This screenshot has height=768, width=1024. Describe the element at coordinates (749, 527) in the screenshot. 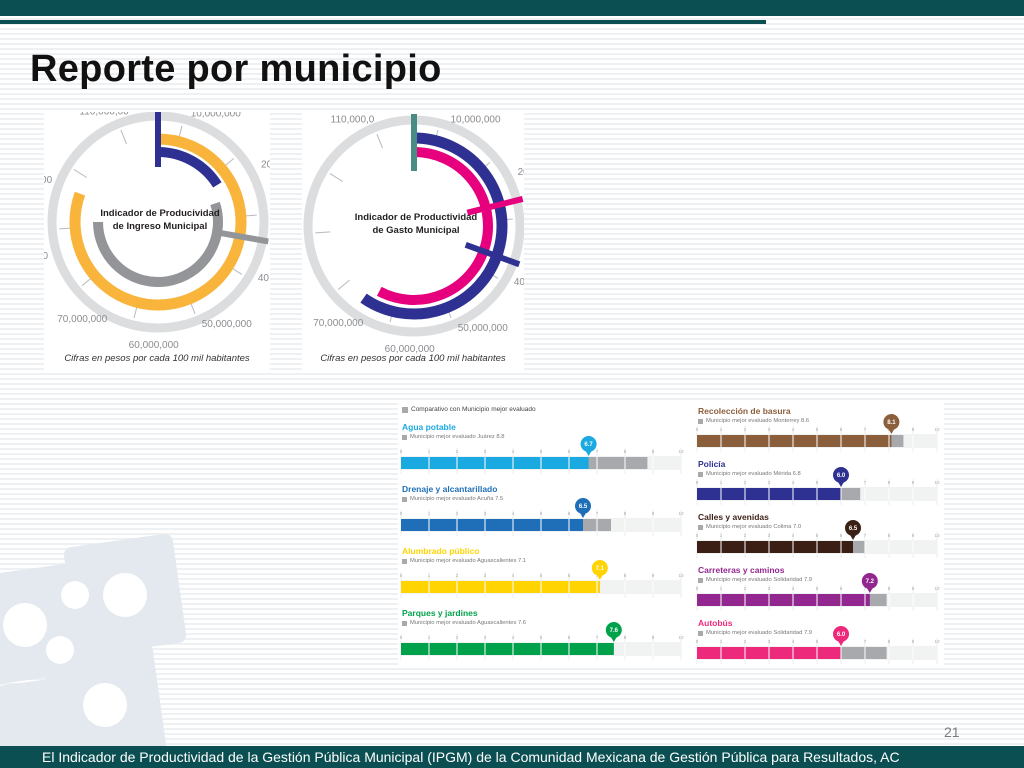

I see `metric-subtitle: Municipio mejor evaluado Colima 7.0` at that location.